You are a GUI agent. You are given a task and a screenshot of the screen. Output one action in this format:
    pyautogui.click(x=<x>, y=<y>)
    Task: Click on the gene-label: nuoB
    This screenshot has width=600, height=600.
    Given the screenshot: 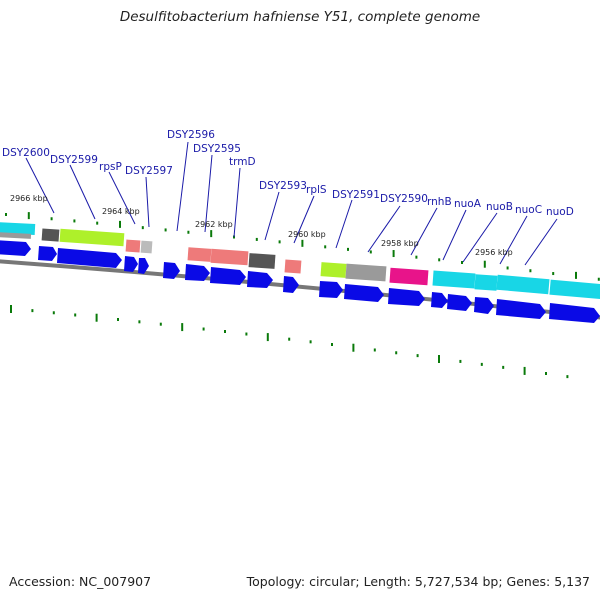 What is the action you would take?
    pyautogui.click(x=499, y=207)
    